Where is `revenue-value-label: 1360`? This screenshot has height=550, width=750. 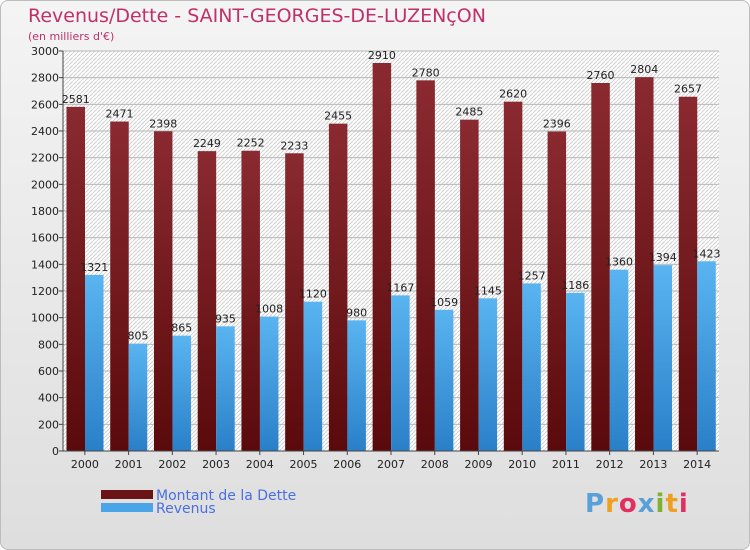
revenue-value-label: 1360 is located at coordinates (619, 262).